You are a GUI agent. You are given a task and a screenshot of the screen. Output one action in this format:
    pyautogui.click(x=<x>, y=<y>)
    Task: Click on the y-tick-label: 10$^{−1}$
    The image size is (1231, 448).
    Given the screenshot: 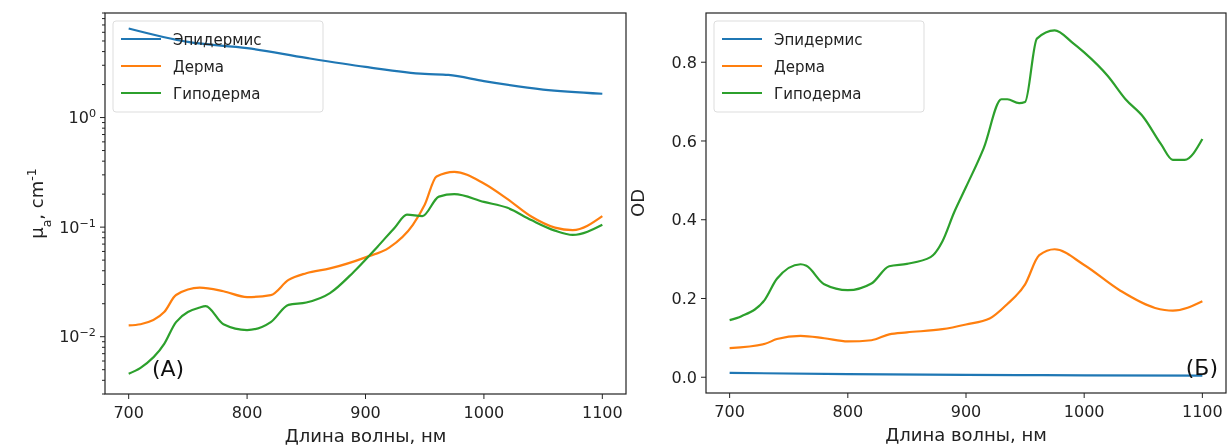 What is the action you would take?
    pyautogui.click(x=77, y=226)
    